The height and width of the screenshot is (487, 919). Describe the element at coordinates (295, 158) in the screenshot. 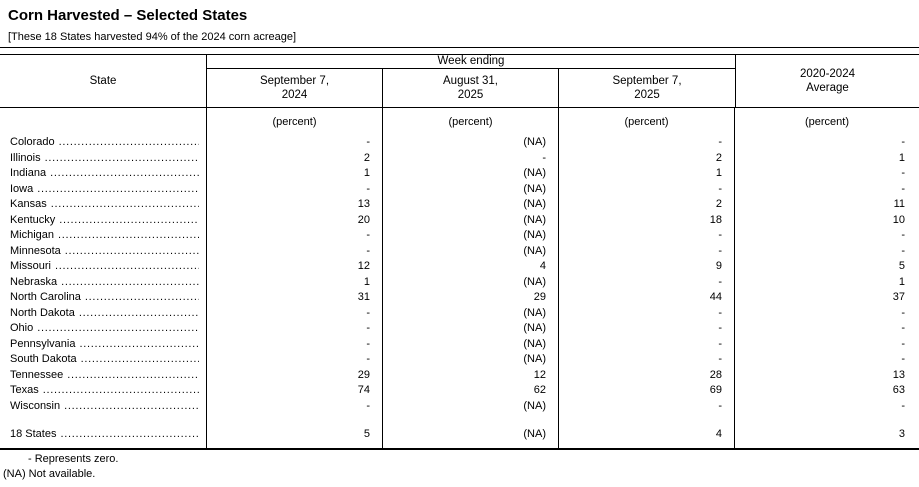

I see `value-sep7-2024: 2` at that location.